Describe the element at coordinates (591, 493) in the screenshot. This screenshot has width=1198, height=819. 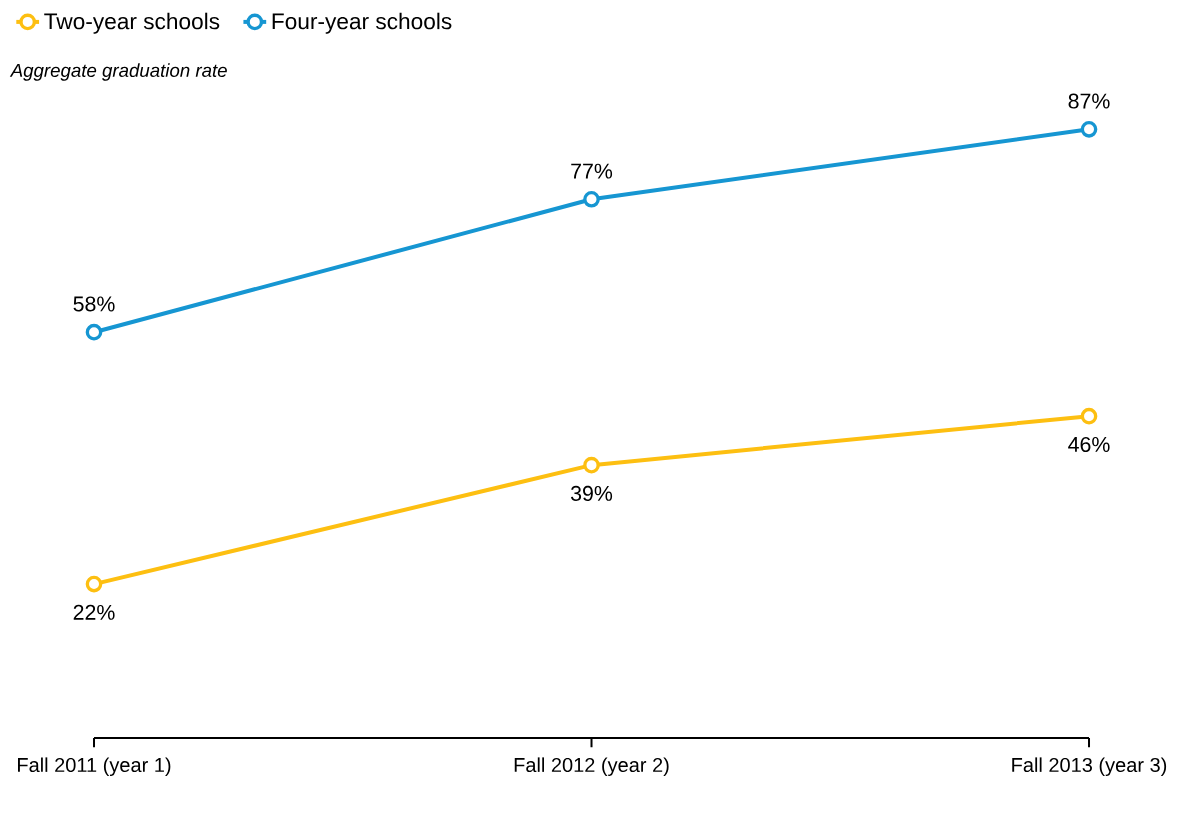
I see `data-label: 39%` at that location.